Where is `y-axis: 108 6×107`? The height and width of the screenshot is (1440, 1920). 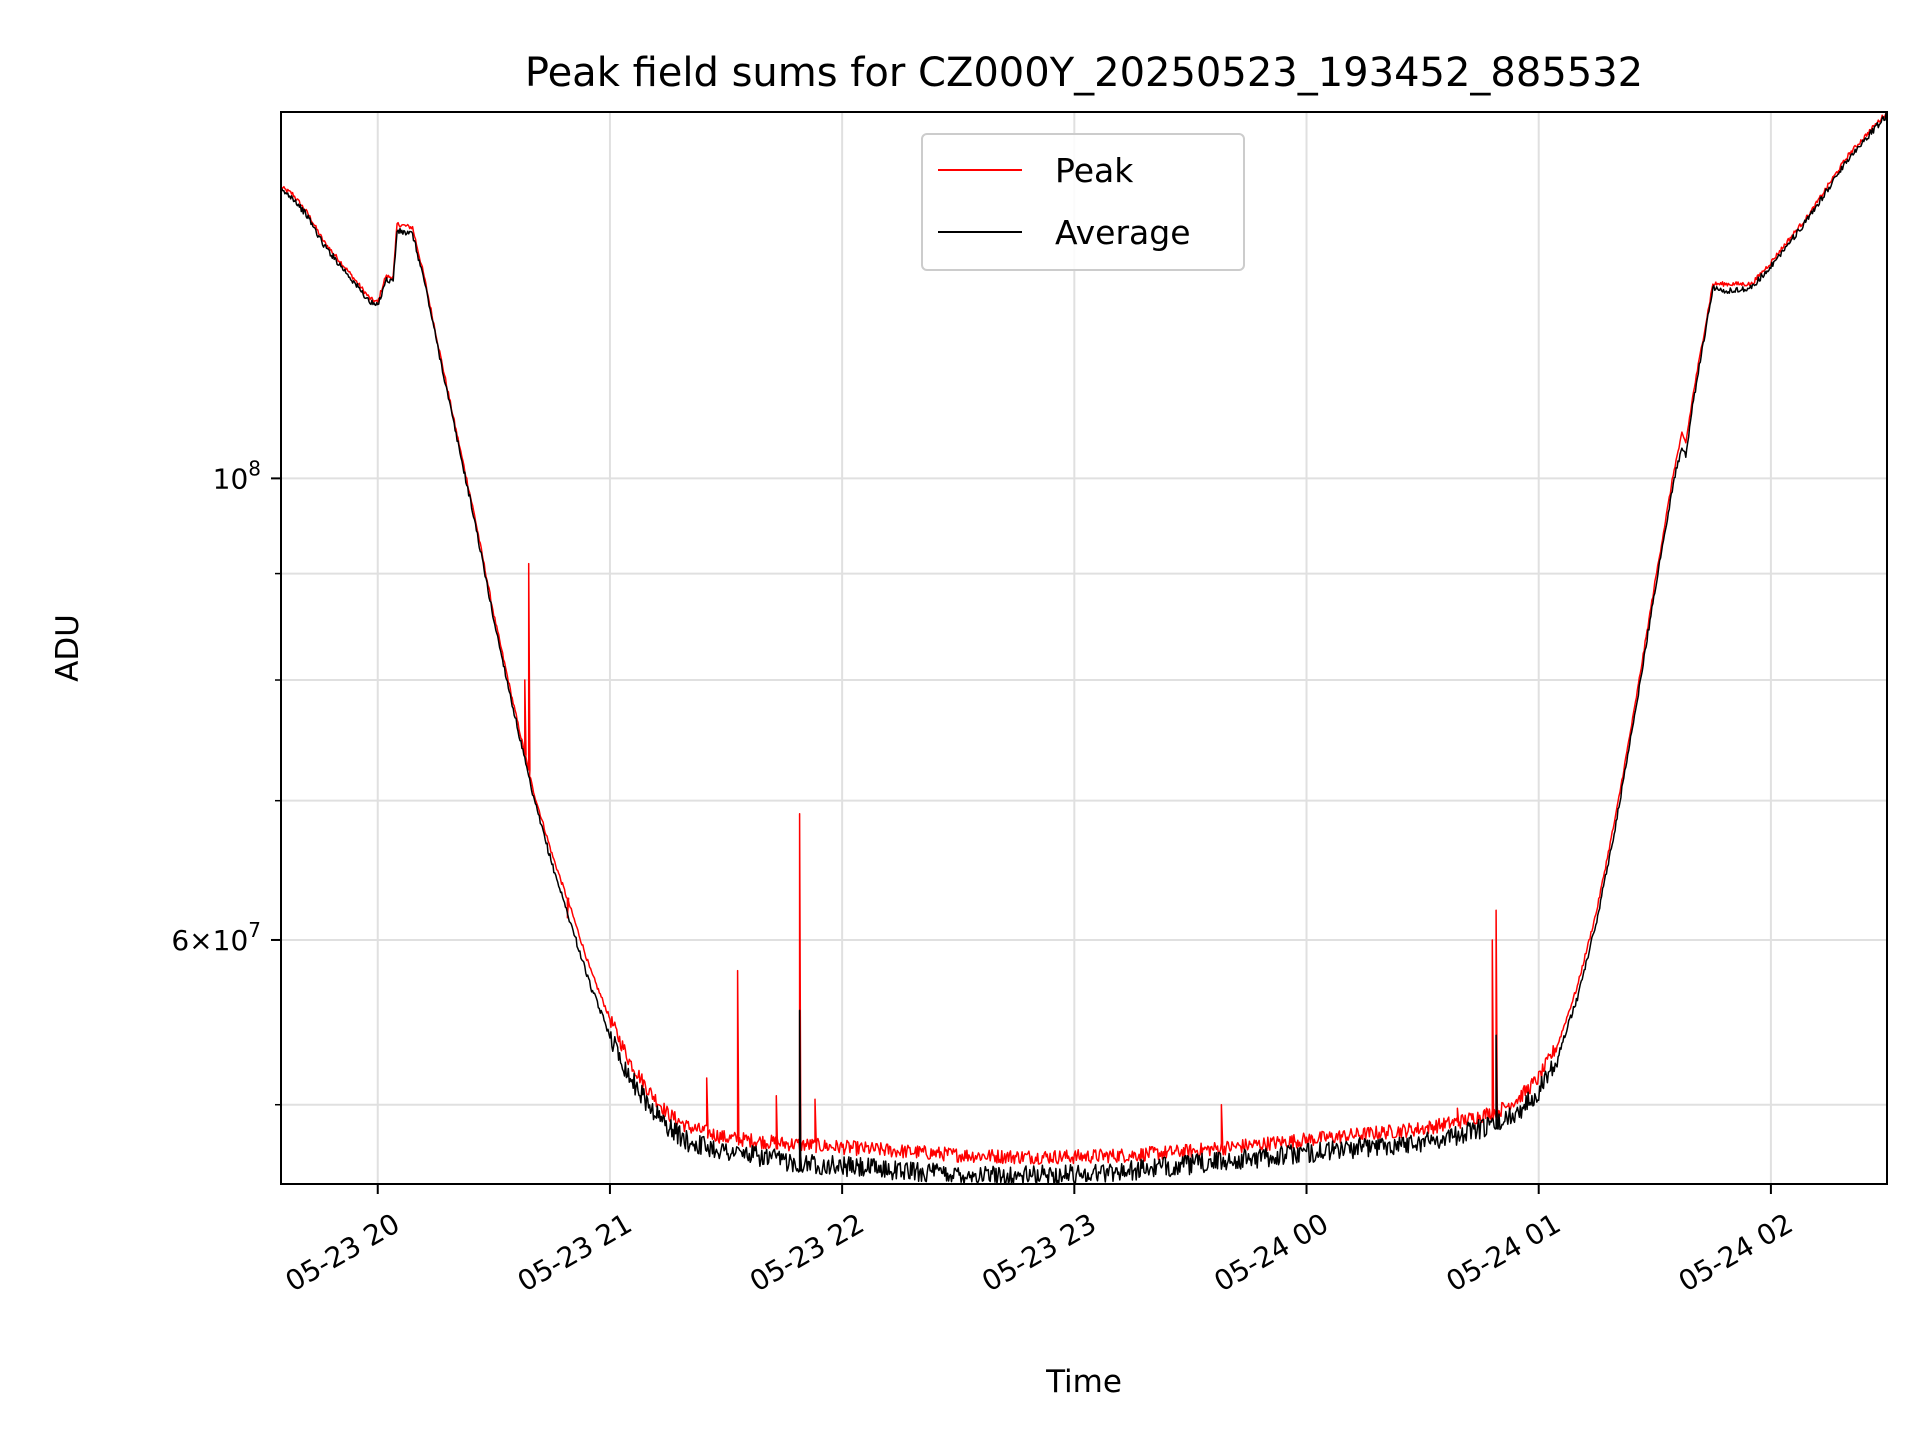
y-axis: 108 6×107 is located at coordinates (226, 781).